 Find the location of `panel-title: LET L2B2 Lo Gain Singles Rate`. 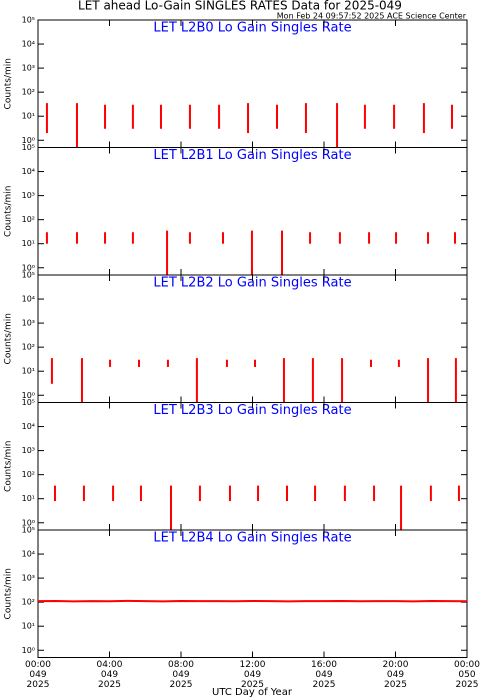

panel-title: LET L2B2 Lo Gain Singles Rate is located at coordinates (252, 283).